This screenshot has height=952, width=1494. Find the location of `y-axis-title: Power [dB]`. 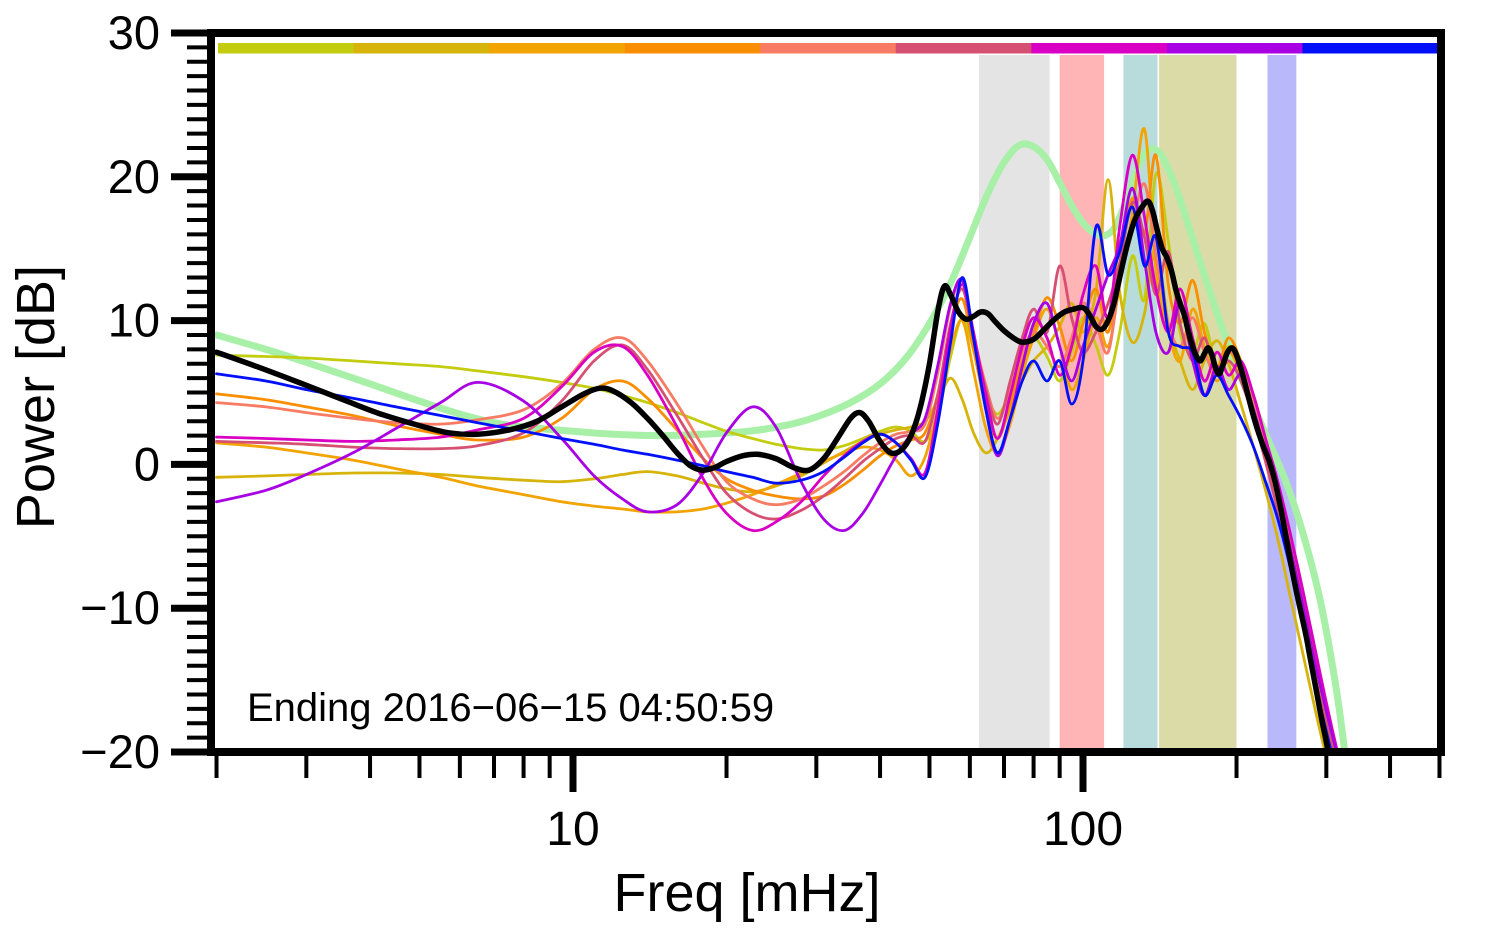

y-axis-title: Power [dB] is located at coordinates (36, 397).